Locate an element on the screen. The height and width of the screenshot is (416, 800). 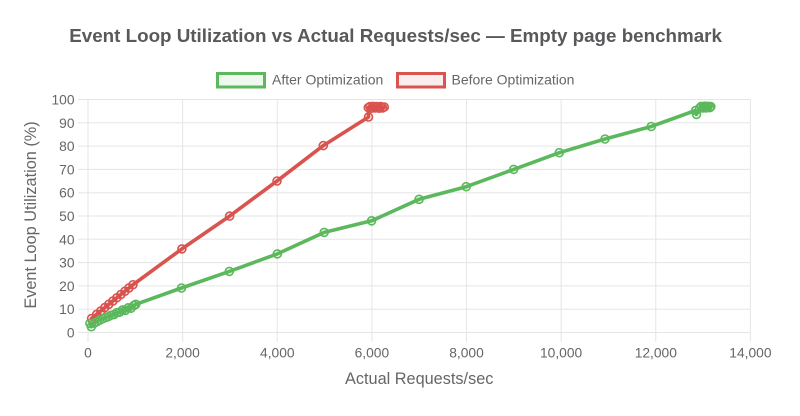
svg-text: 8,000 is located at coordinates (466, 353).